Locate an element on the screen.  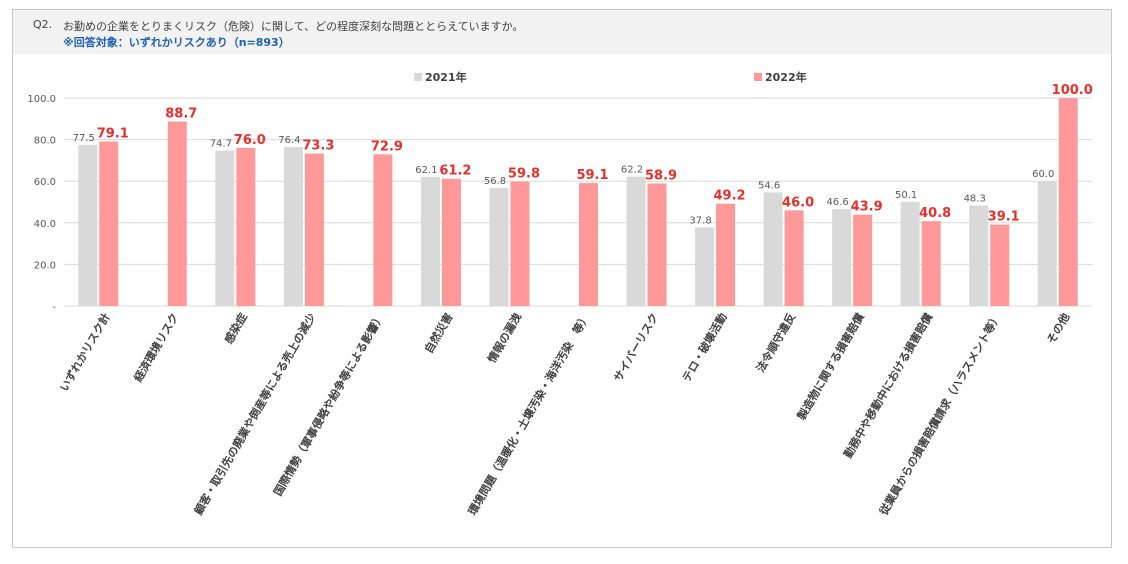
data-label-2022: 72.9 is located at coordinates (387, 146).